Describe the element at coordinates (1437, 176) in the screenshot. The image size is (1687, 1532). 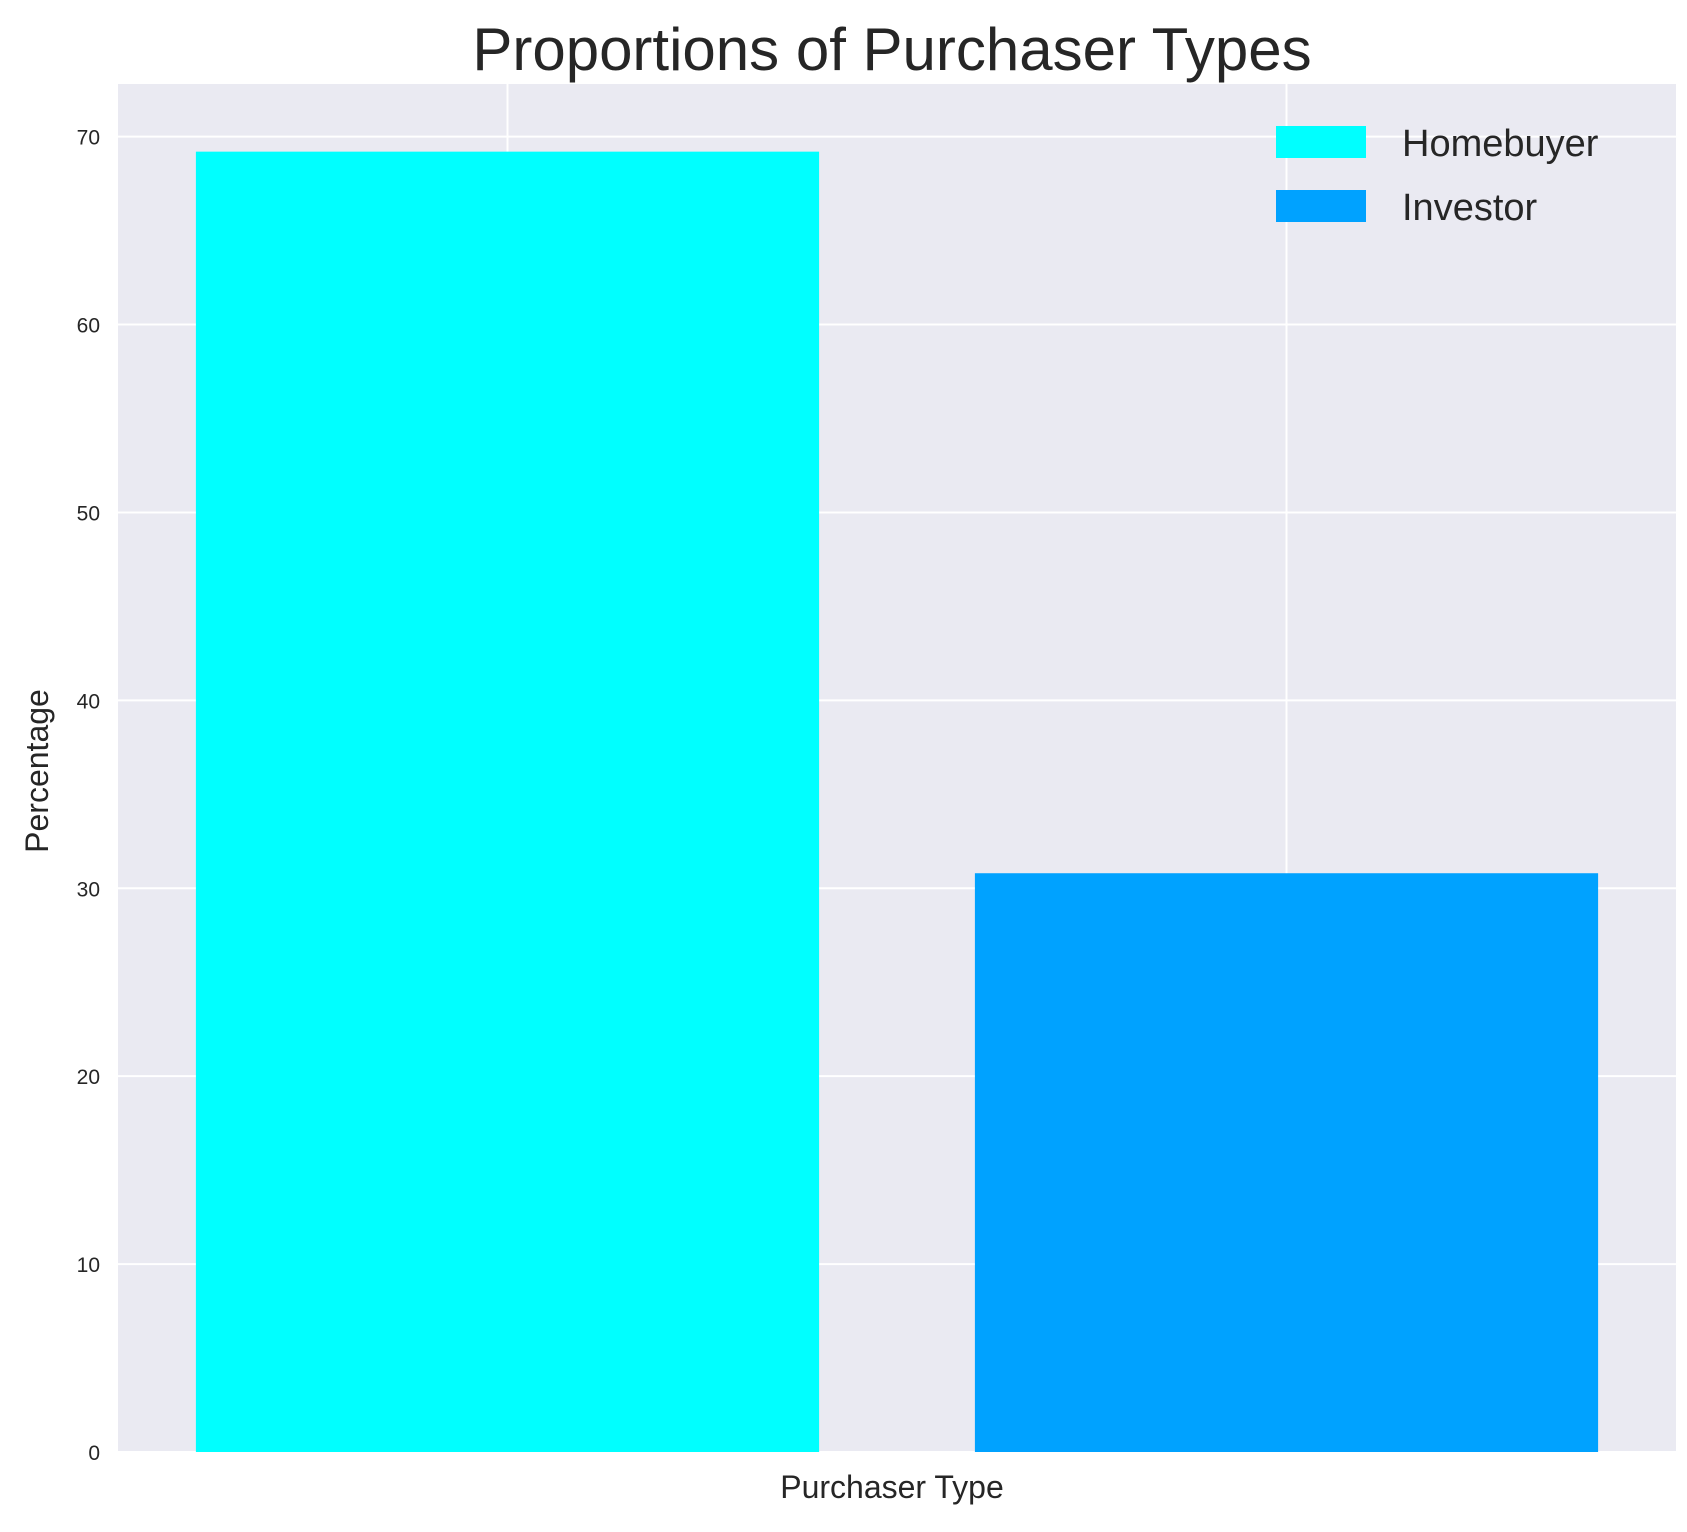
I see `legend: Homebuyer Investor` at that location.